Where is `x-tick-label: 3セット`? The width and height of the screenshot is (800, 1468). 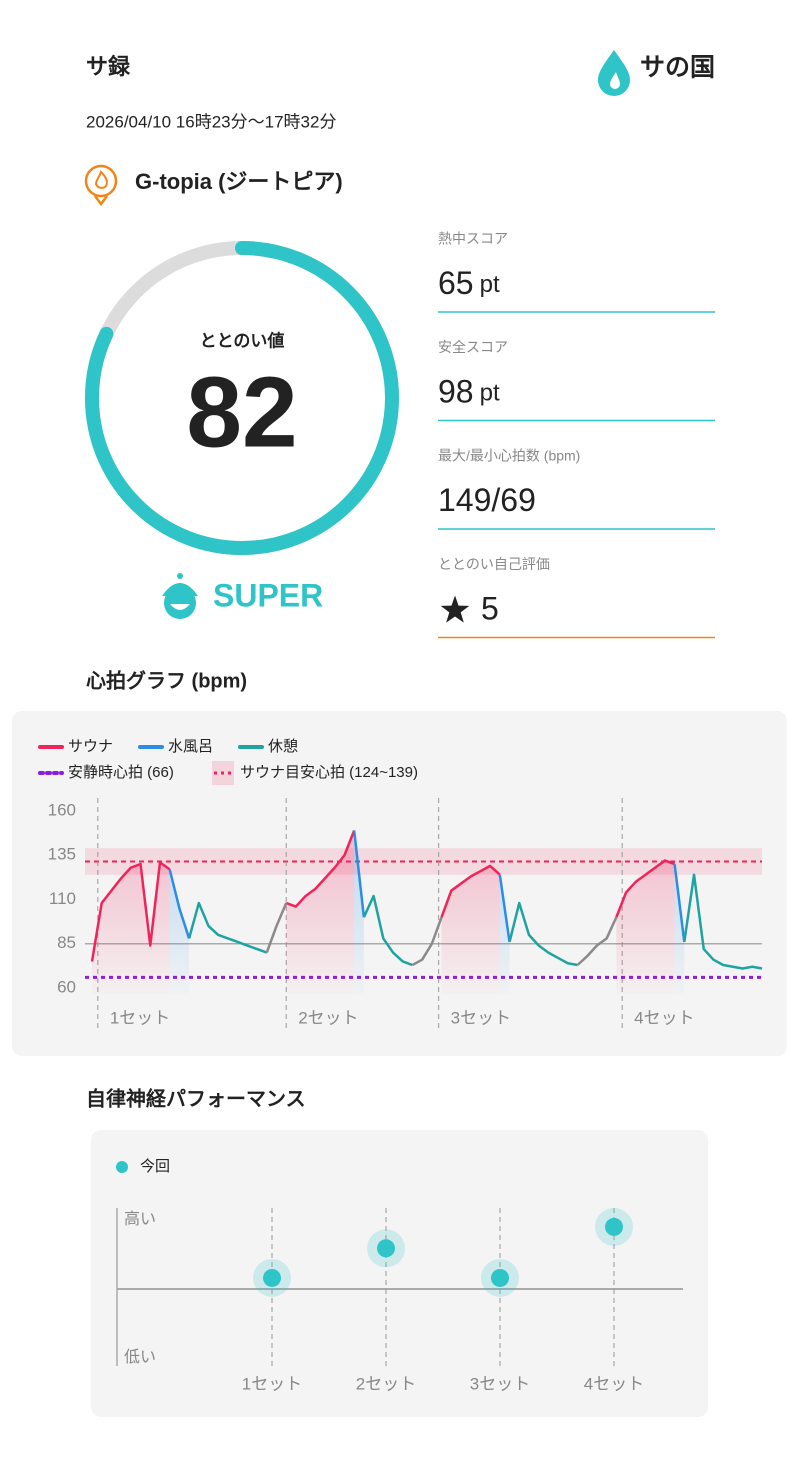
x-tick-label: 3セット is located at coordinates (500, 1383).